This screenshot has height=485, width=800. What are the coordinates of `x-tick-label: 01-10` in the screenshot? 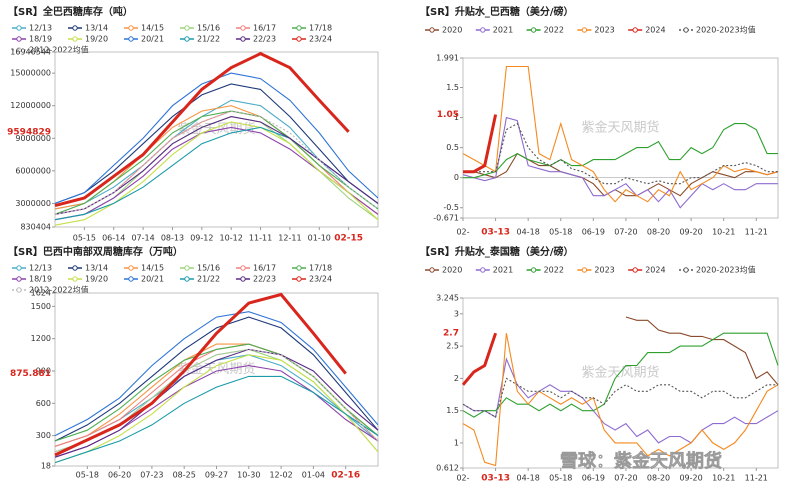 It's located at (319, 238).